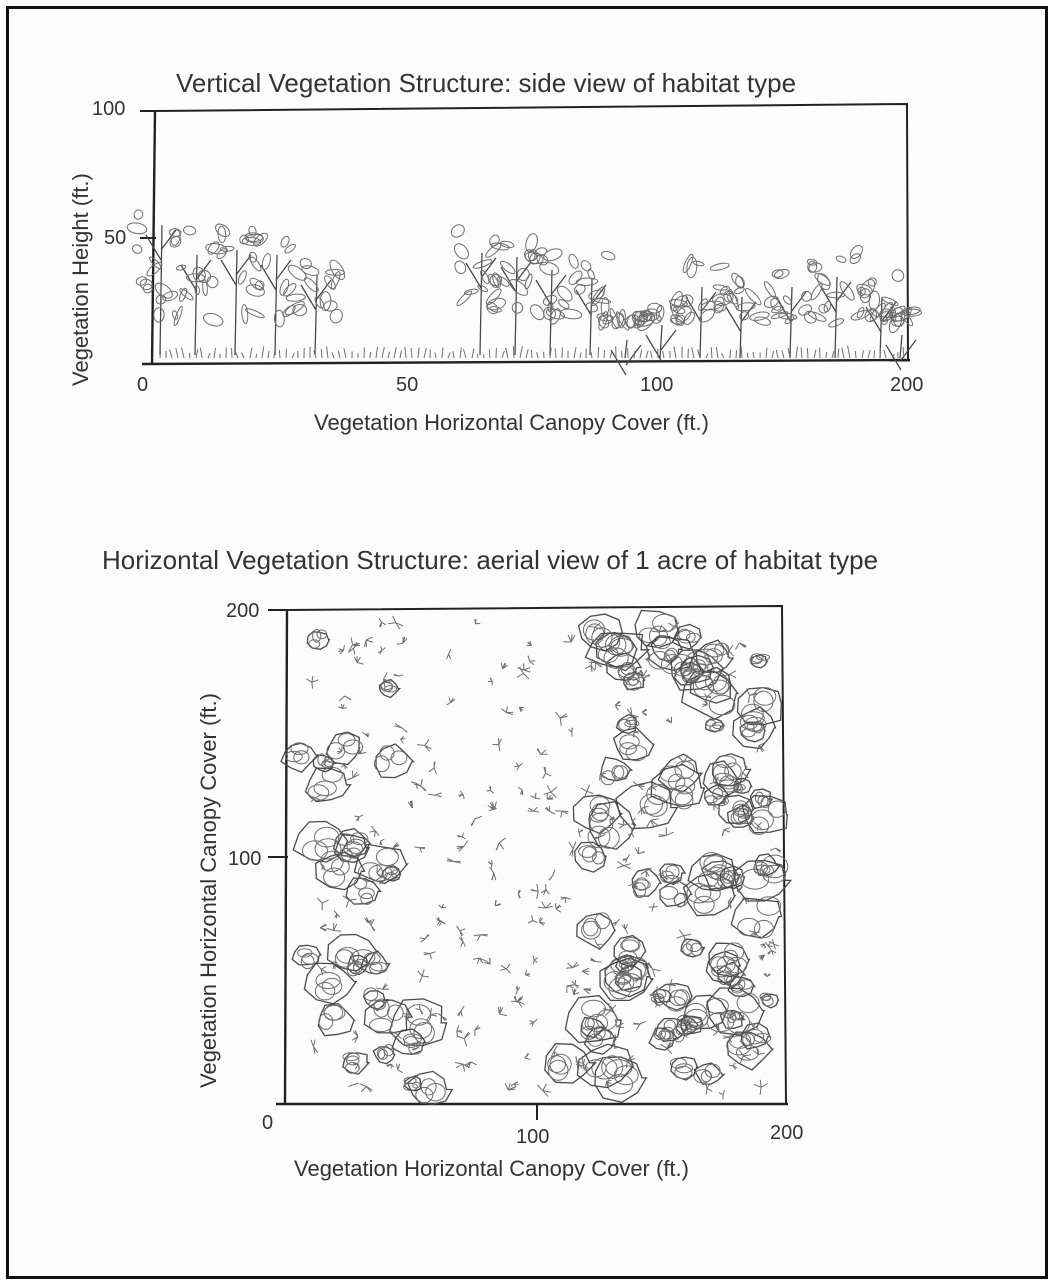 The width and height of the screenshot is (1058, 1287). I want to click on figure1-vegetation-sketch, so click(523, 292).